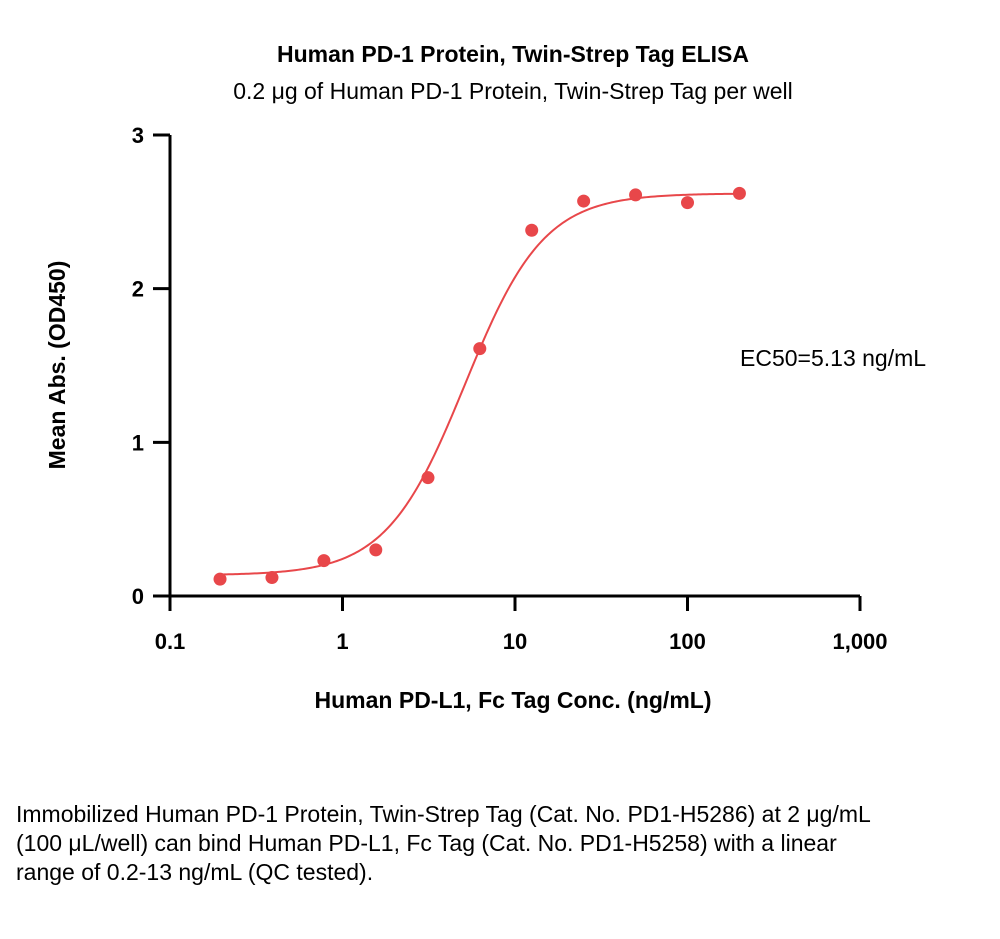  What do you see at coordinates (138, 442) in the screenshot?
I see `y-tick-label: 1` at bounding box center [138, 442].